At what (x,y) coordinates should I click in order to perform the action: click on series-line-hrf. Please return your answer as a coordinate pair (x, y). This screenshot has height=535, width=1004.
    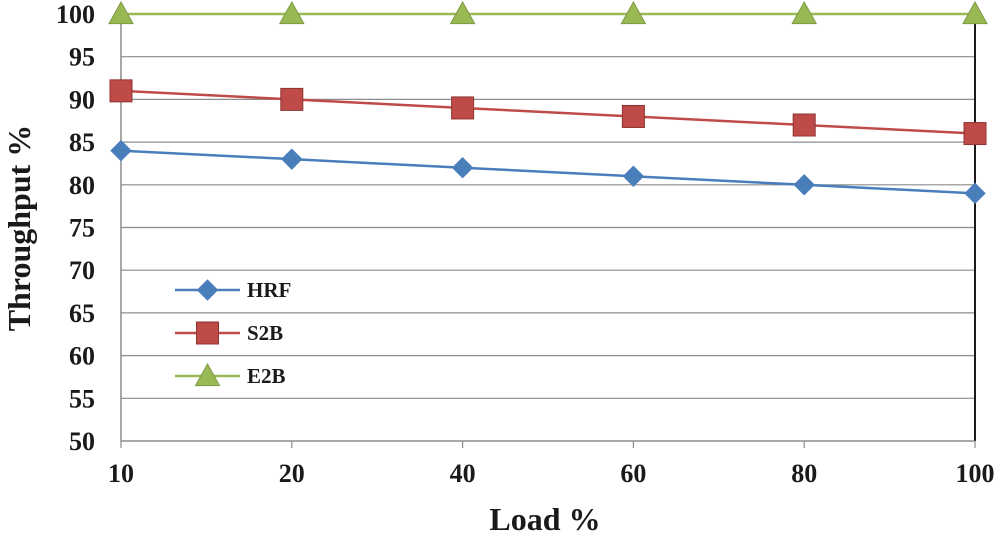
    Looking at the image, I should click on (548, 172).